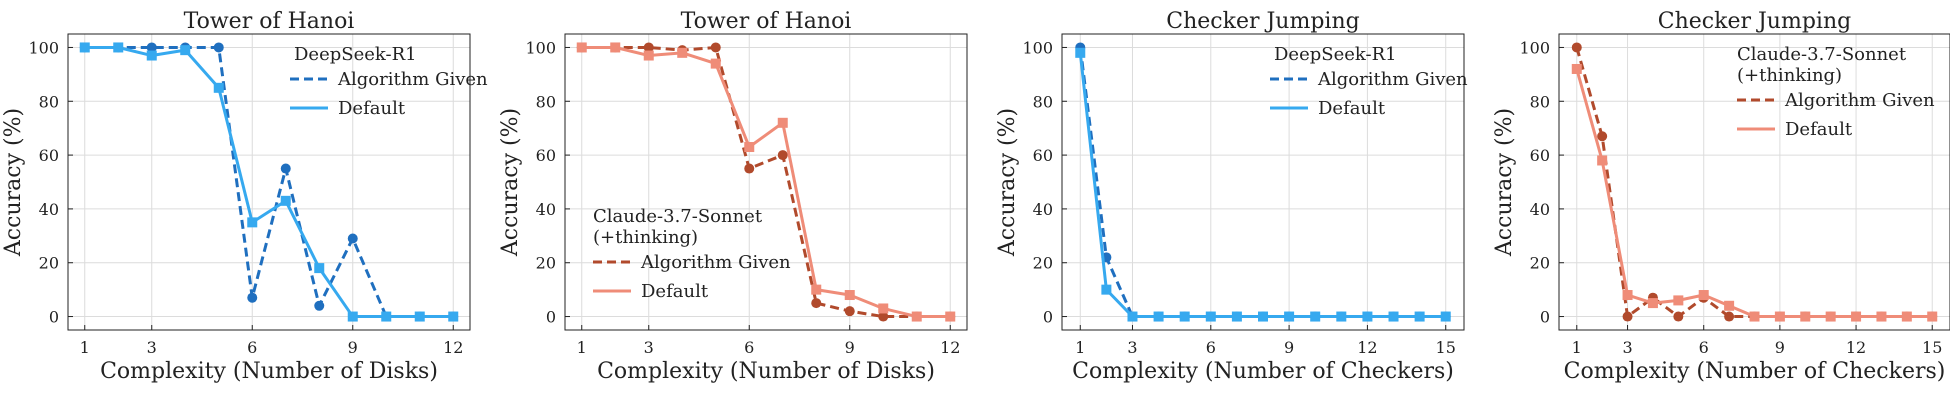  What do you see at coordinates (1856, 347) in the screenshot?
I see `x-tick-label: 12` at bounding box center [1856, 347].